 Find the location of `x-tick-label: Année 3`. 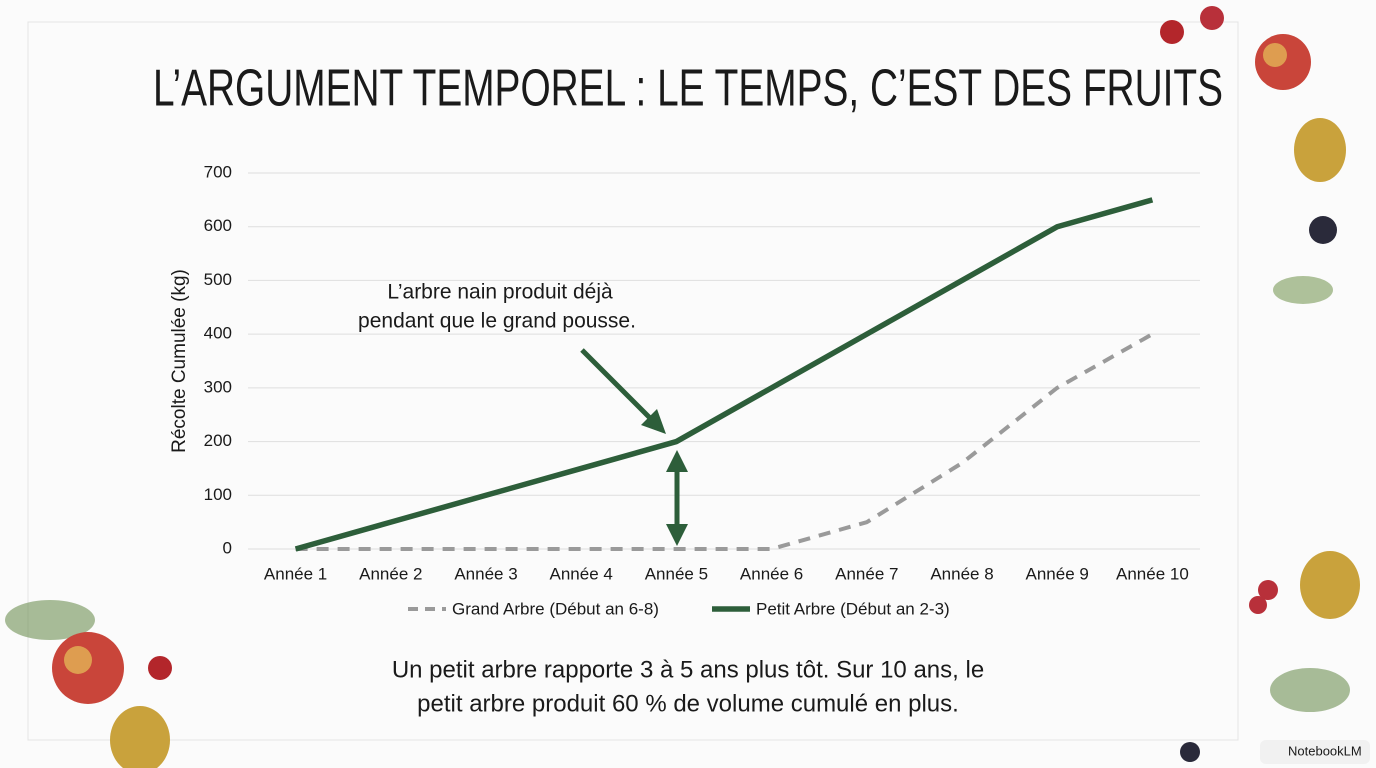

x-tick-label: Année 3 is located at coordinates (485, 573).